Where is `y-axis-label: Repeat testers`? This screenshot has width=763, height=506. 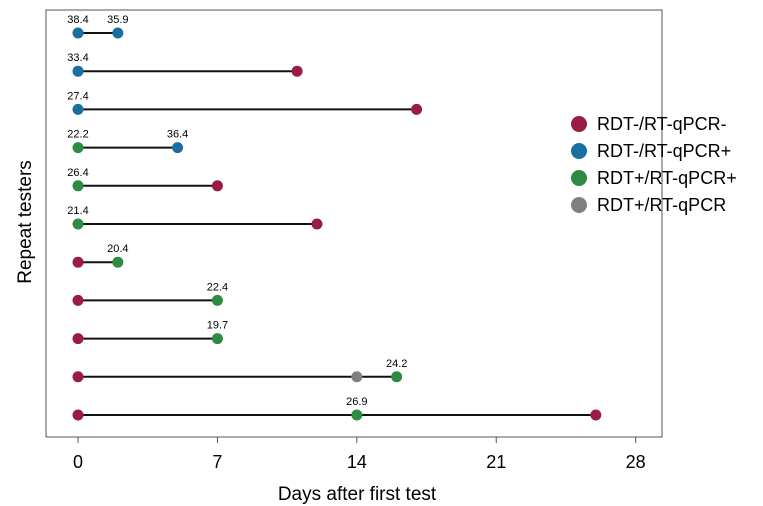 y-axis-label: Repeat testers is located at coordinates (25, 222).